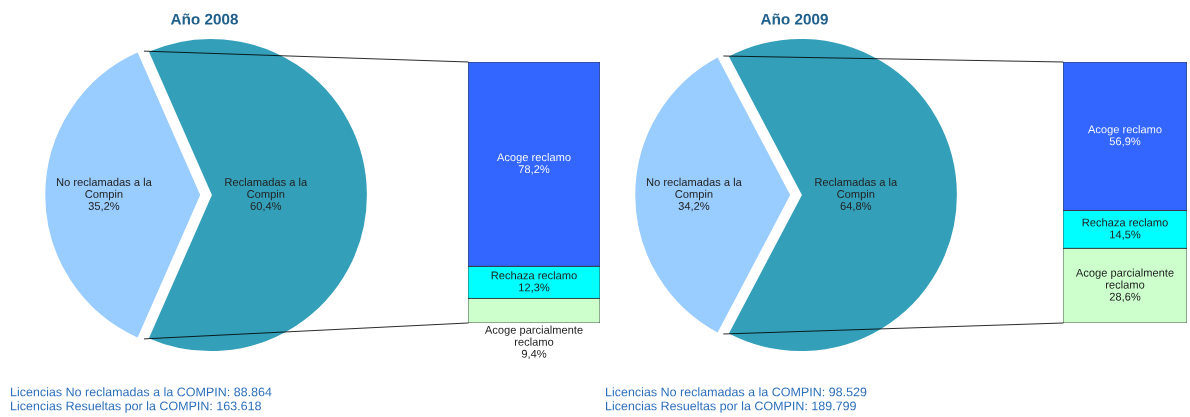 The image size is (1190, 417). I want to click on data-label: 64,8%, so click(856, 207).